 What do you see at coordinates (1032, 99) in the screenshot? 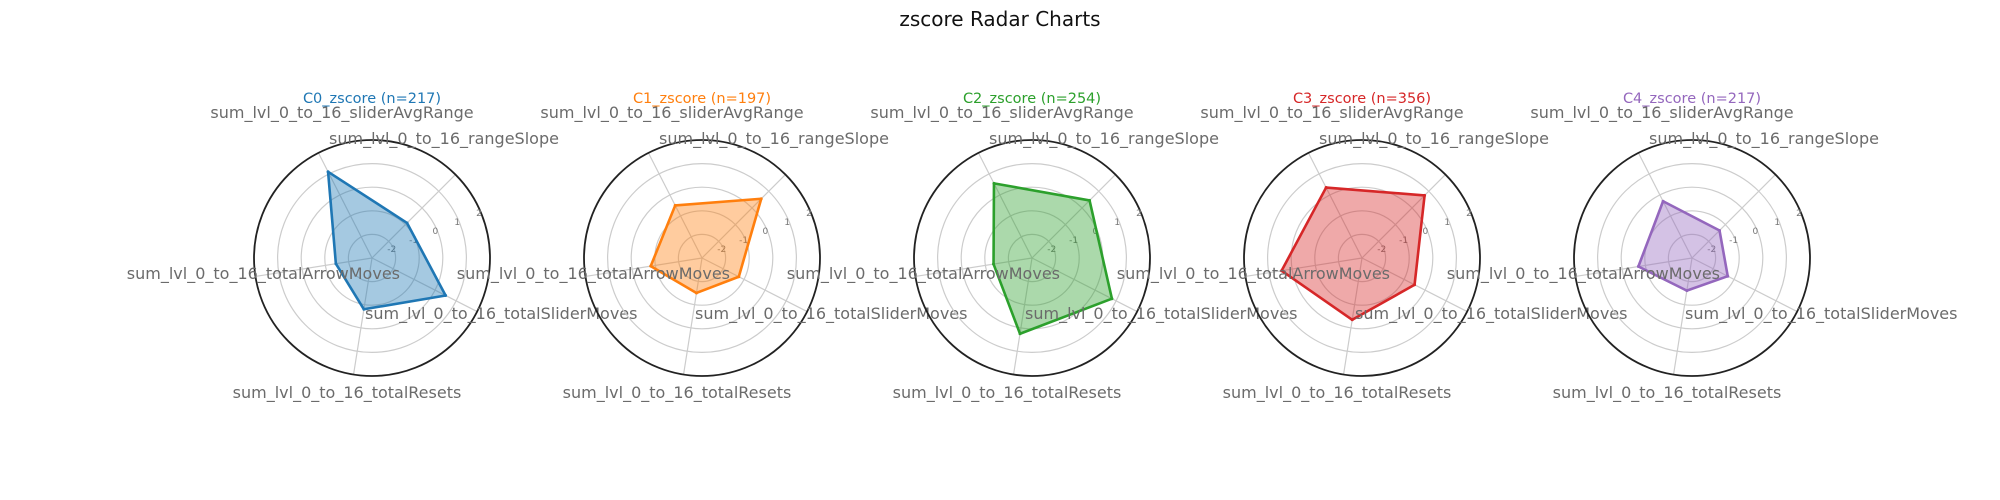
I see `subplot-title: C2_zscore (n=254)` at bounding box center [1032, 99].